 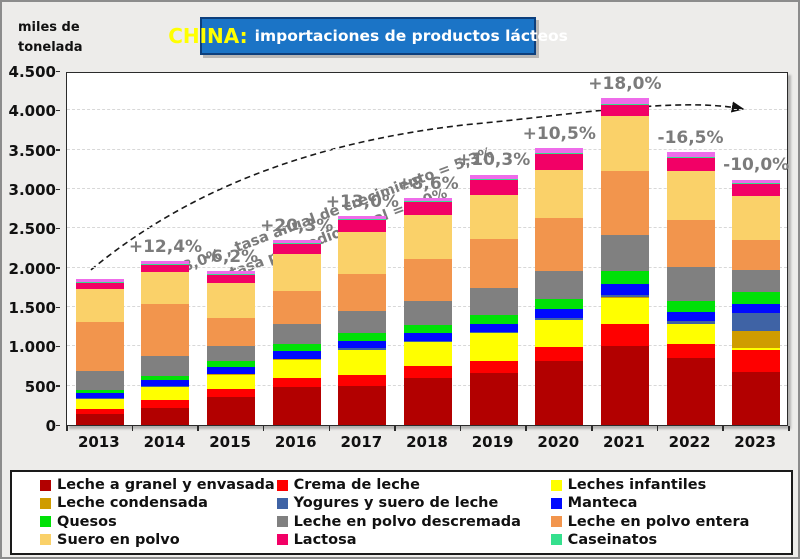 What do you see at coordinates (756, 165) in the screenshot?
I see `growth-label-2023: -10,0%` at bounding box center [756, 165].